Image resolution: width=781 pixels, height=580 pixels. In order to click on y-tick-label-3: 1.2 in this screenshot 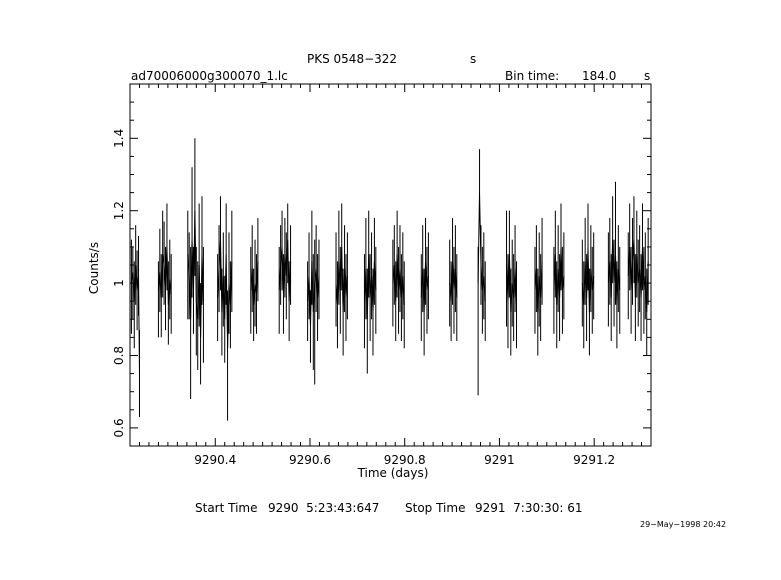, I will do `click(119, 210)`.